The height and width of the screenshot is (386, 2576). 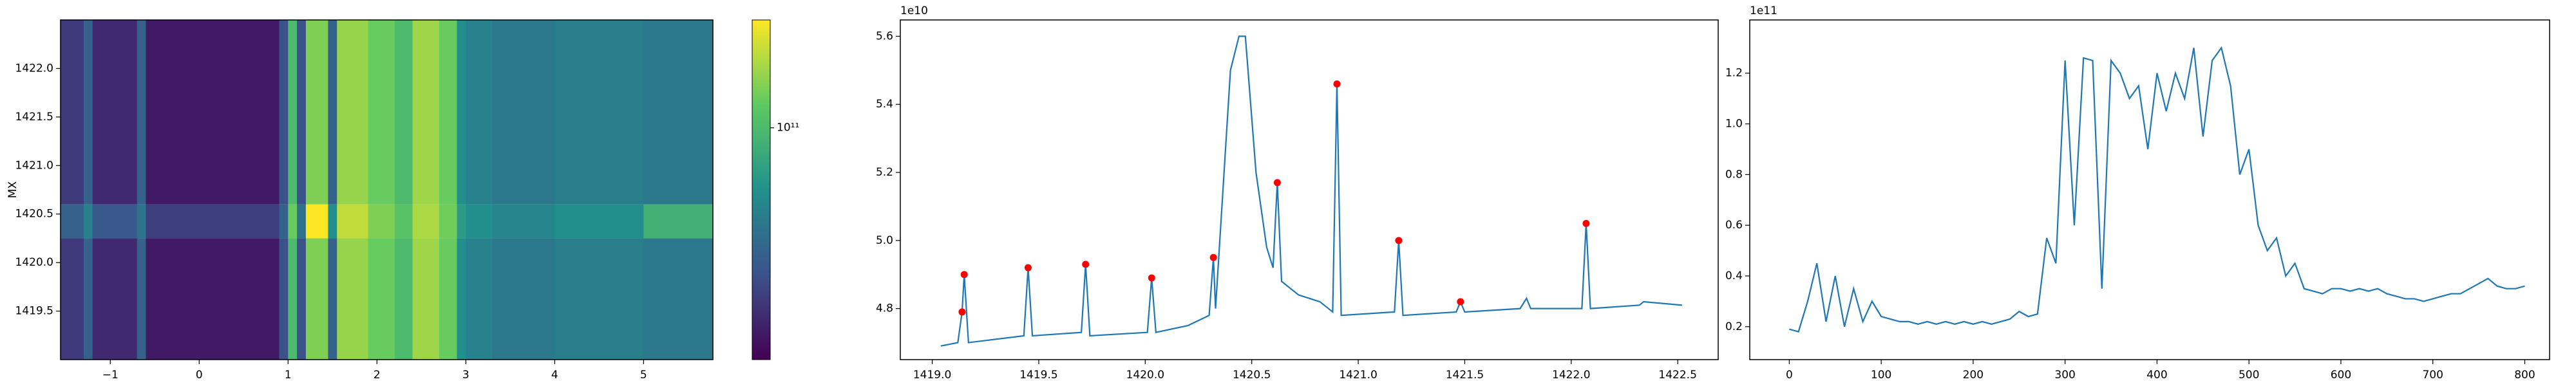 I want to click on x-tick-label: 300, so click(x=2064, y=375).